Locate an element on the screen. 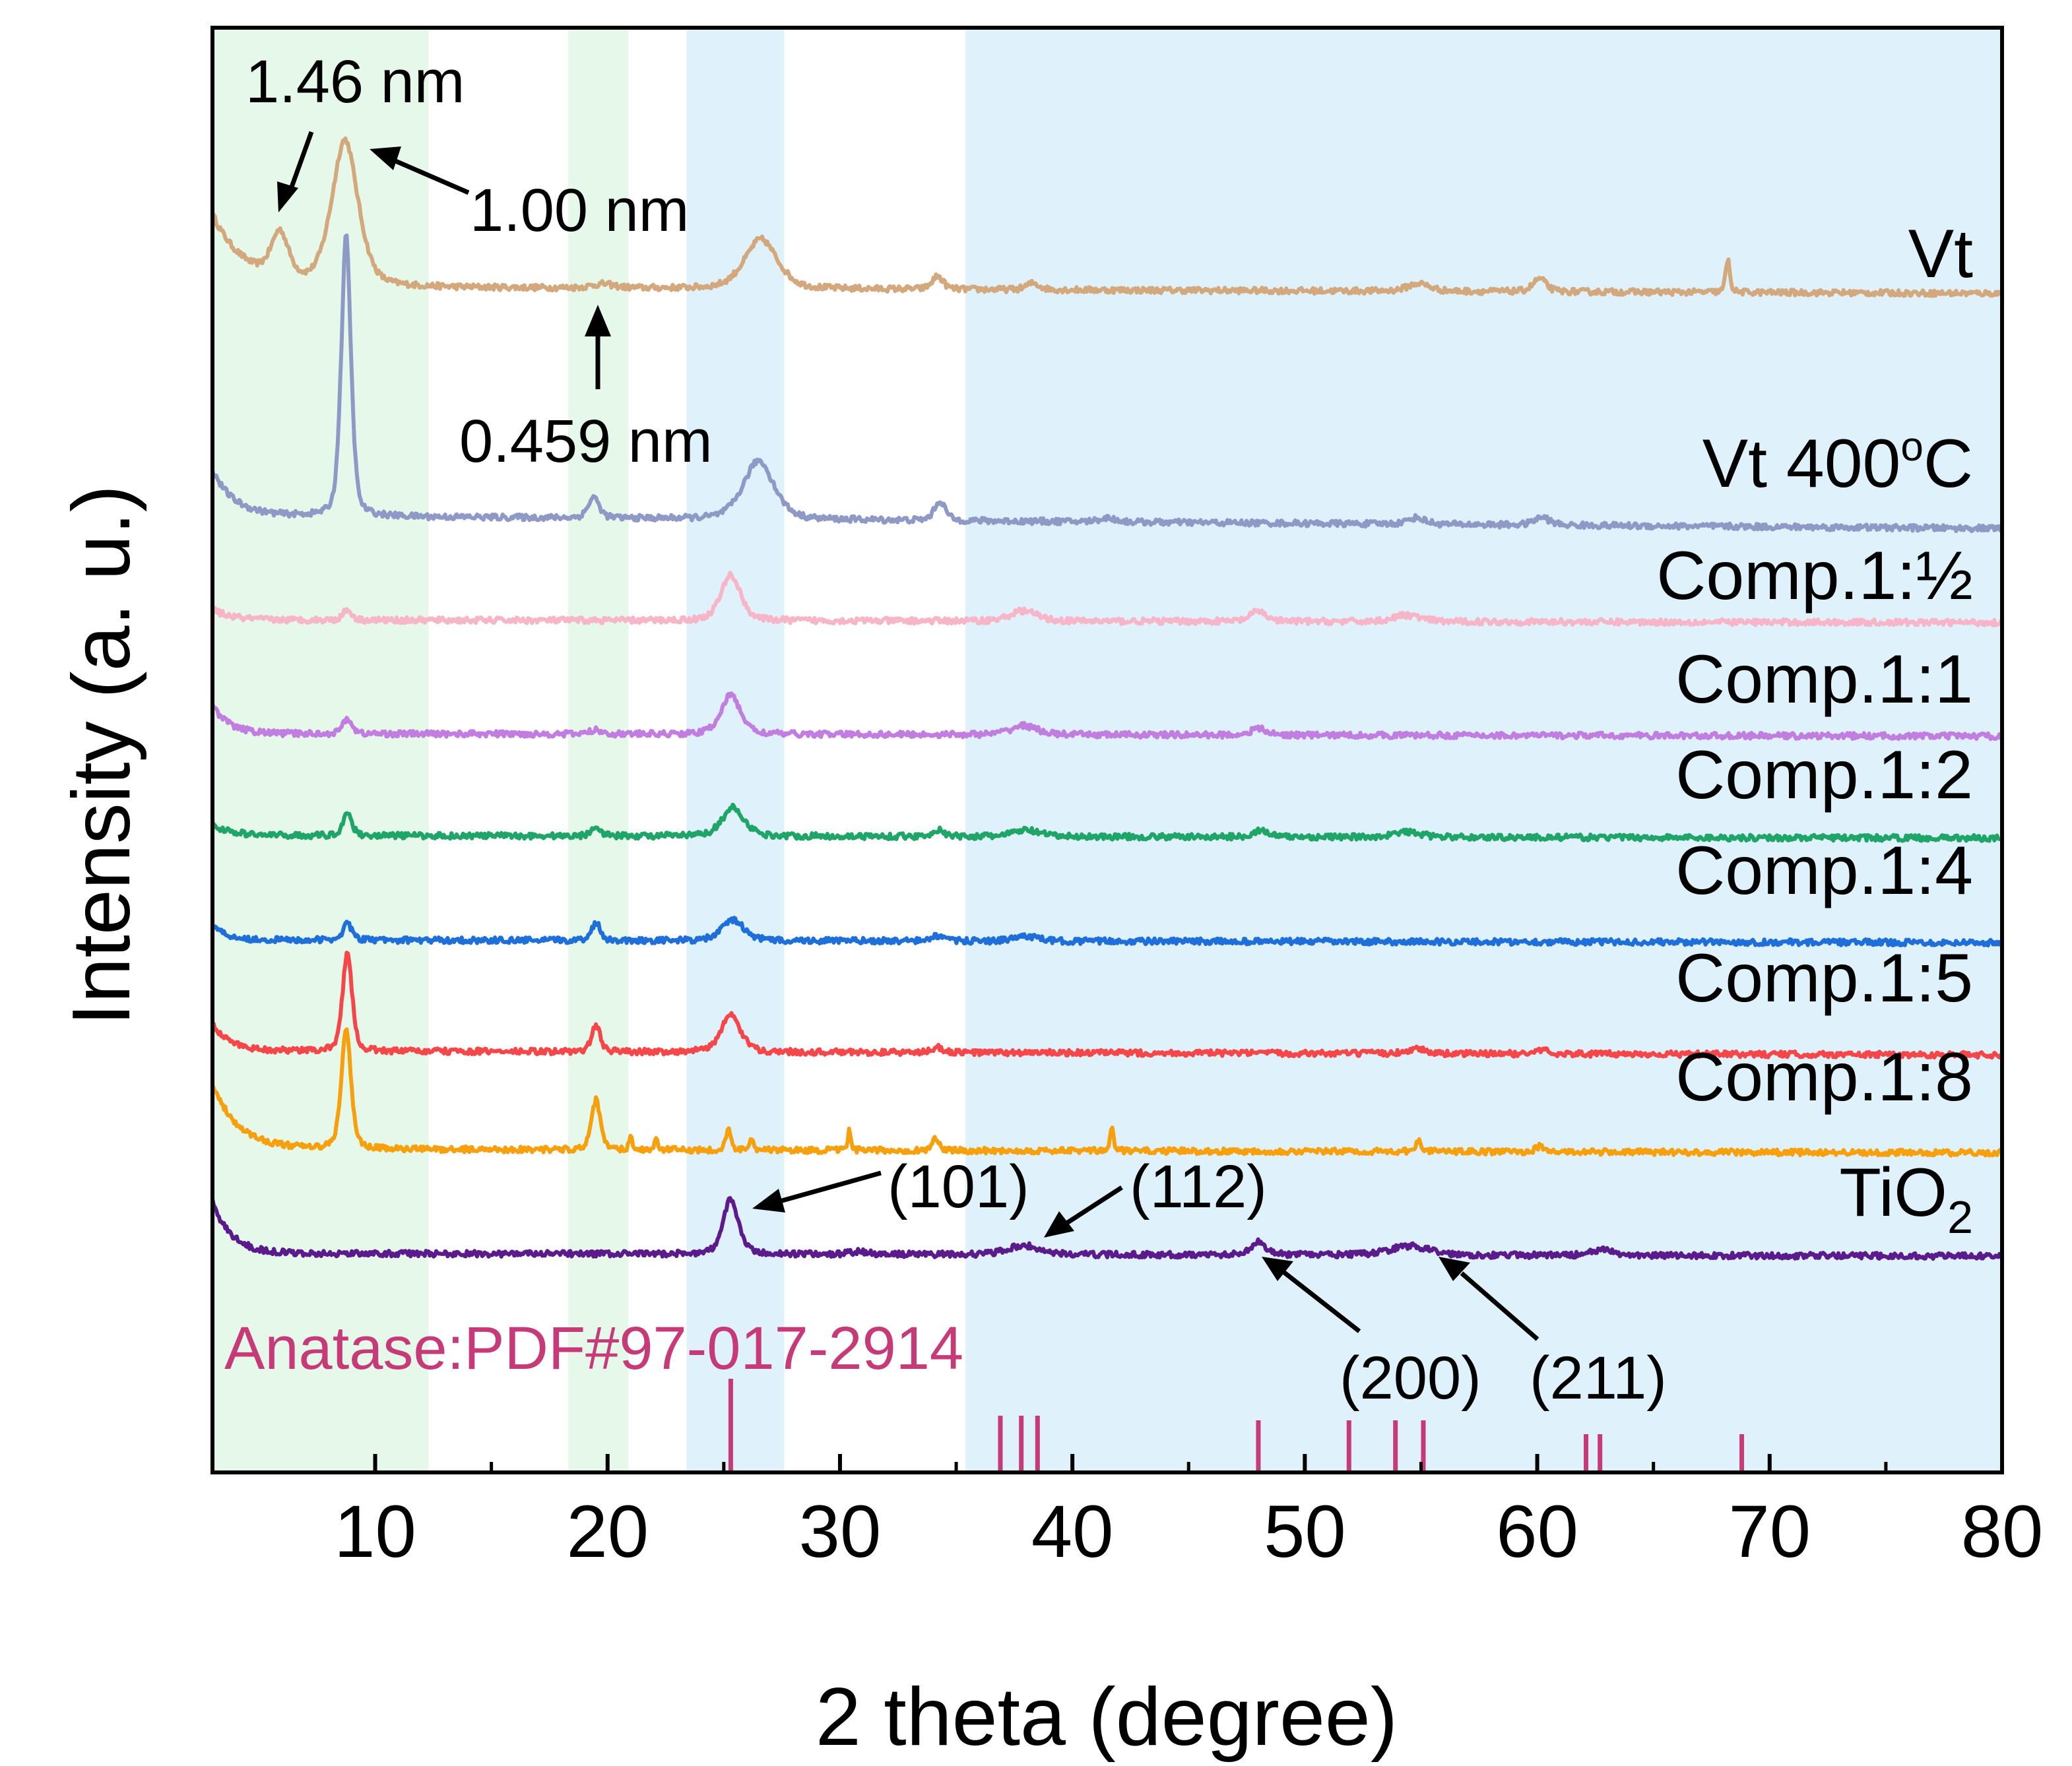  reference-label: Anatase:PDF#97-017-2914 is located at coordinates (593, 1349).